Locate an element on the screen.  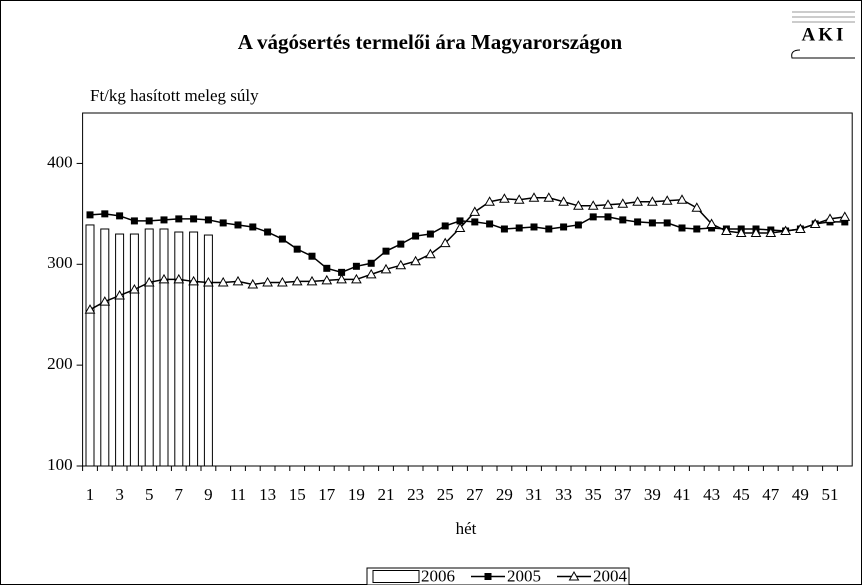
x-tick-label: 7 is located at coordinates (179, 494).